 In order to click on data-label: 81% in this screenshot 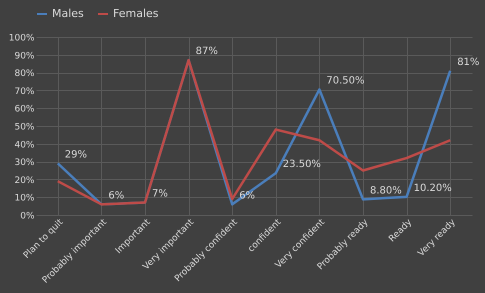, I will do `click(468, 62)`.